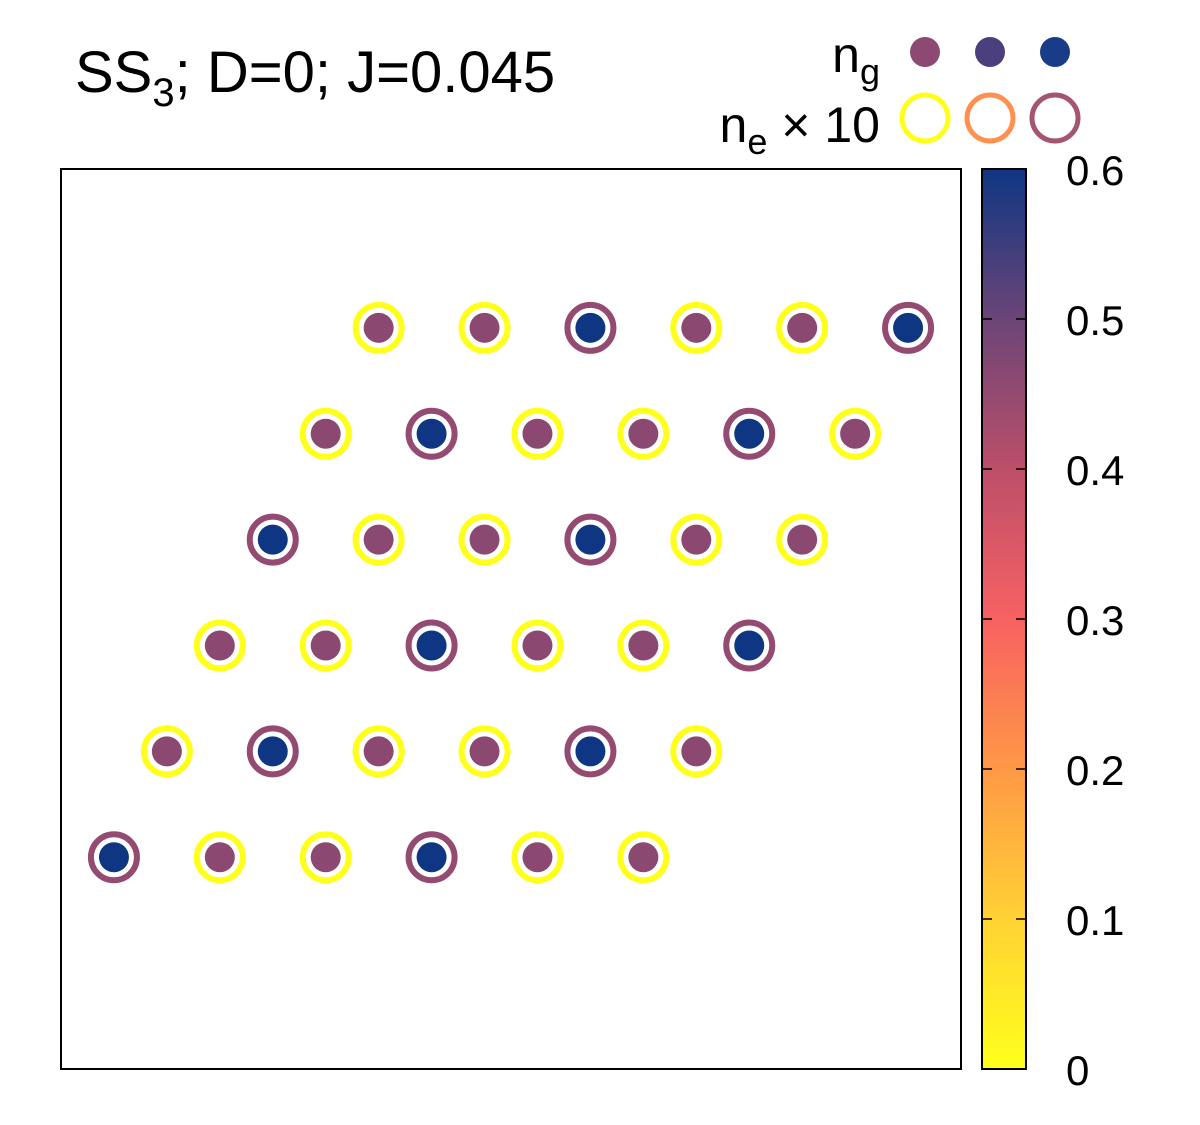 The width and height of the screenshot is (1200, 1125). I want to click on title-main: SS, so click(113, 72).